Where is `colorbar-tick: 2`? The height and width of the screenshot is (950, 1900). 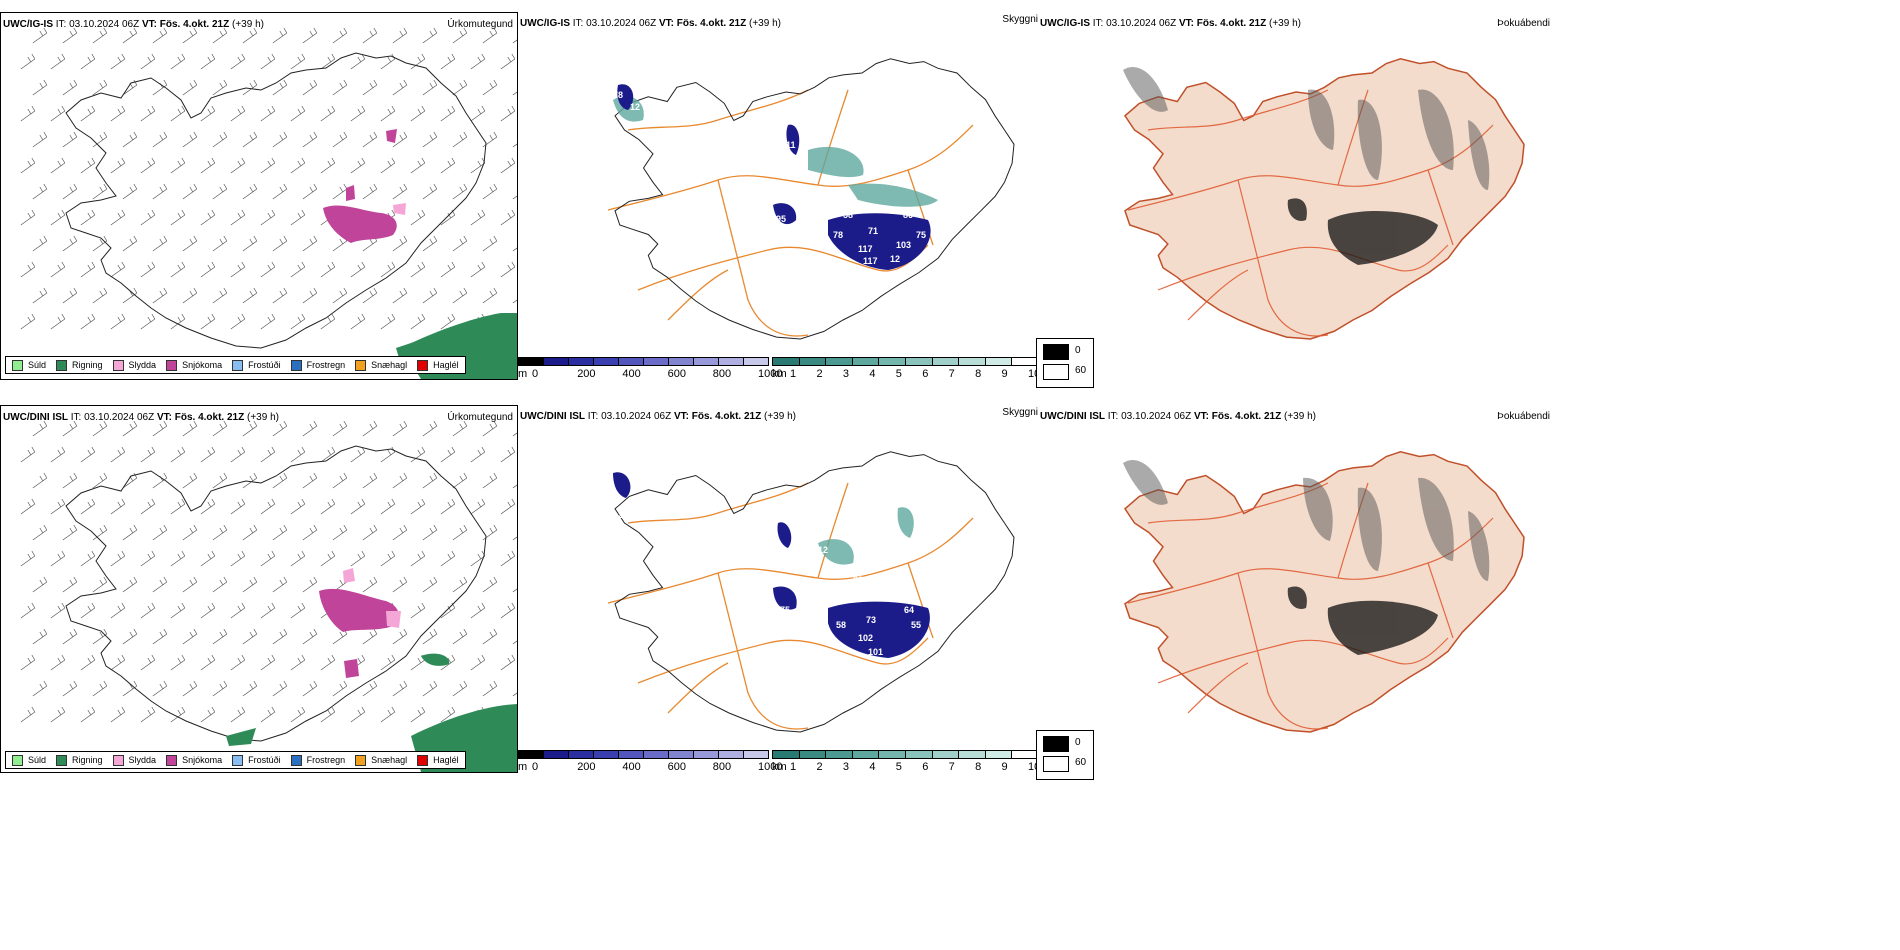 colorbar-tick: 2 is located at coordinates (819, 767).